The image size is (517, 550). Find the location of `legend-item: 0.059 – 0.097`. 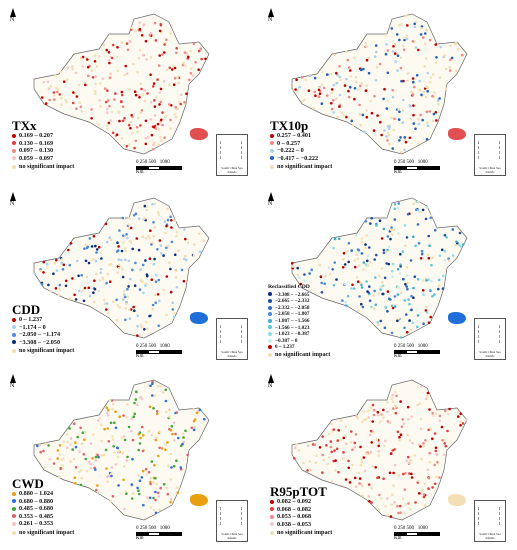

legend-item: 0.059 – 0.097 is located at coordinates (43, 159).